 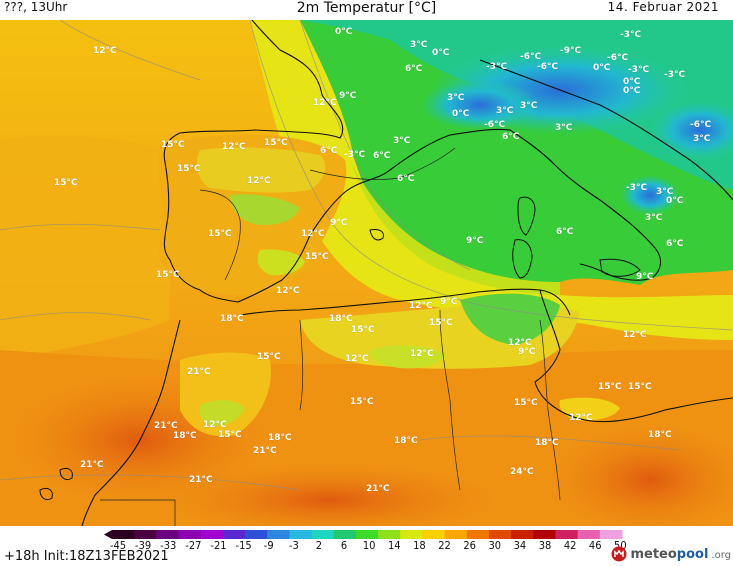 I want to click on color-scale-tick: 2, so click(x=319, y=545).